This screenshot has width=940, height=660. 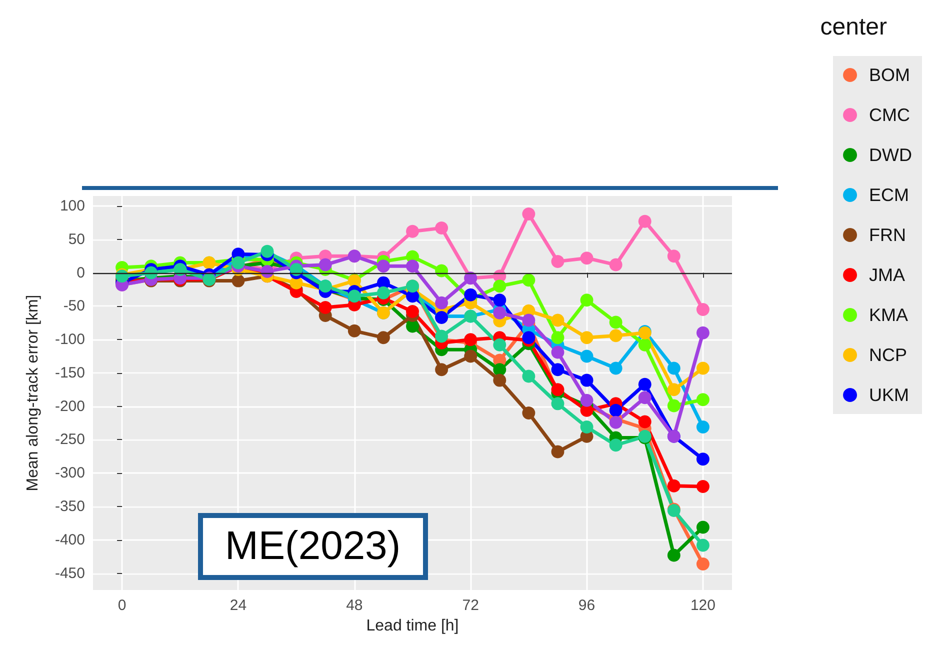 I want to click on legend-label: JMA, so click(x=887, y=275).